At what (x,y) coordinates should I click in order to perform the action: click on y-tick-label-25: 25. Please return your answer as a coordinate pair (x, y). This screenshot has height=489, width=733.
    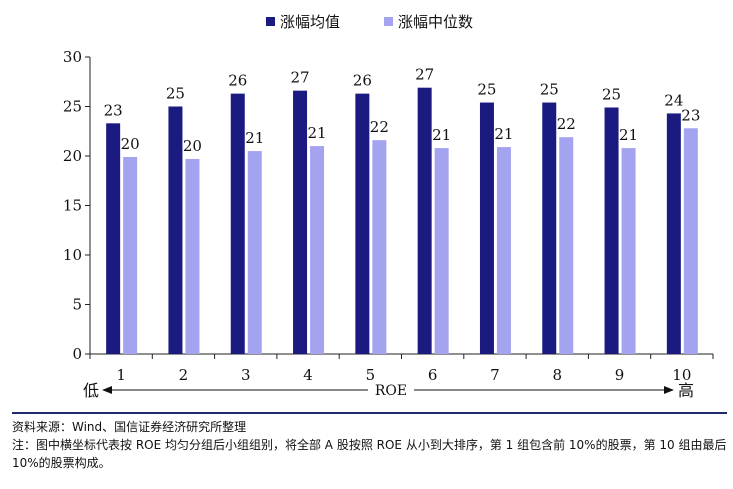
    Looking at the image, I should click on (72, 107).